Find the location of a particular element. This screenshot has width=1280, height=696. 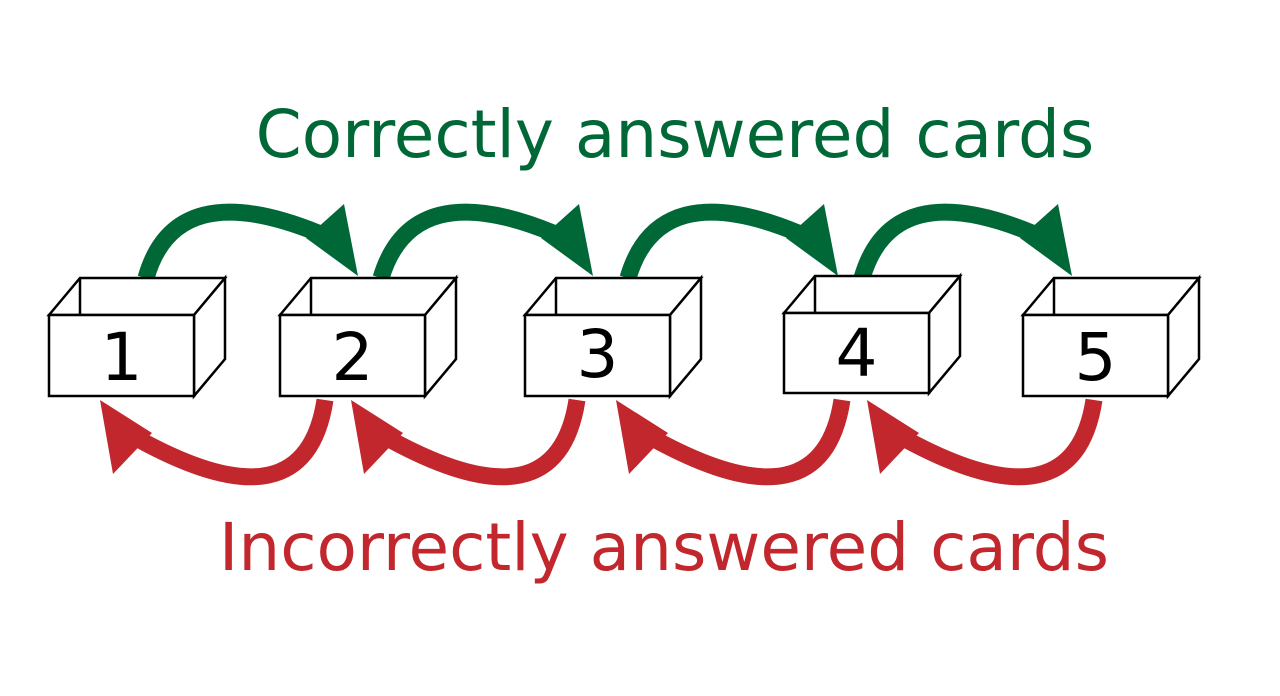

box-label: 3 is located at coordinates (598, 354).